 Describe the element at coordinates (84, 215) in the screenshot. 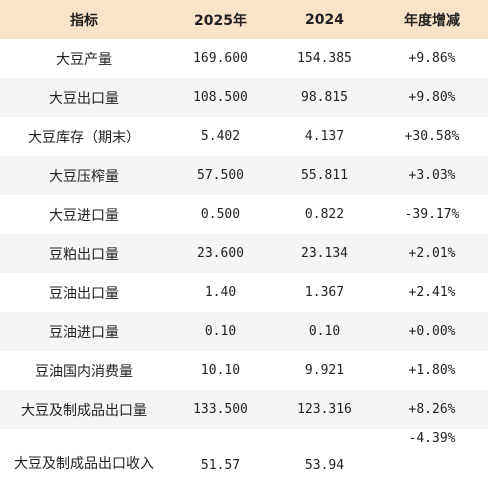

I see `row-label: 大豆进口量` at that location.